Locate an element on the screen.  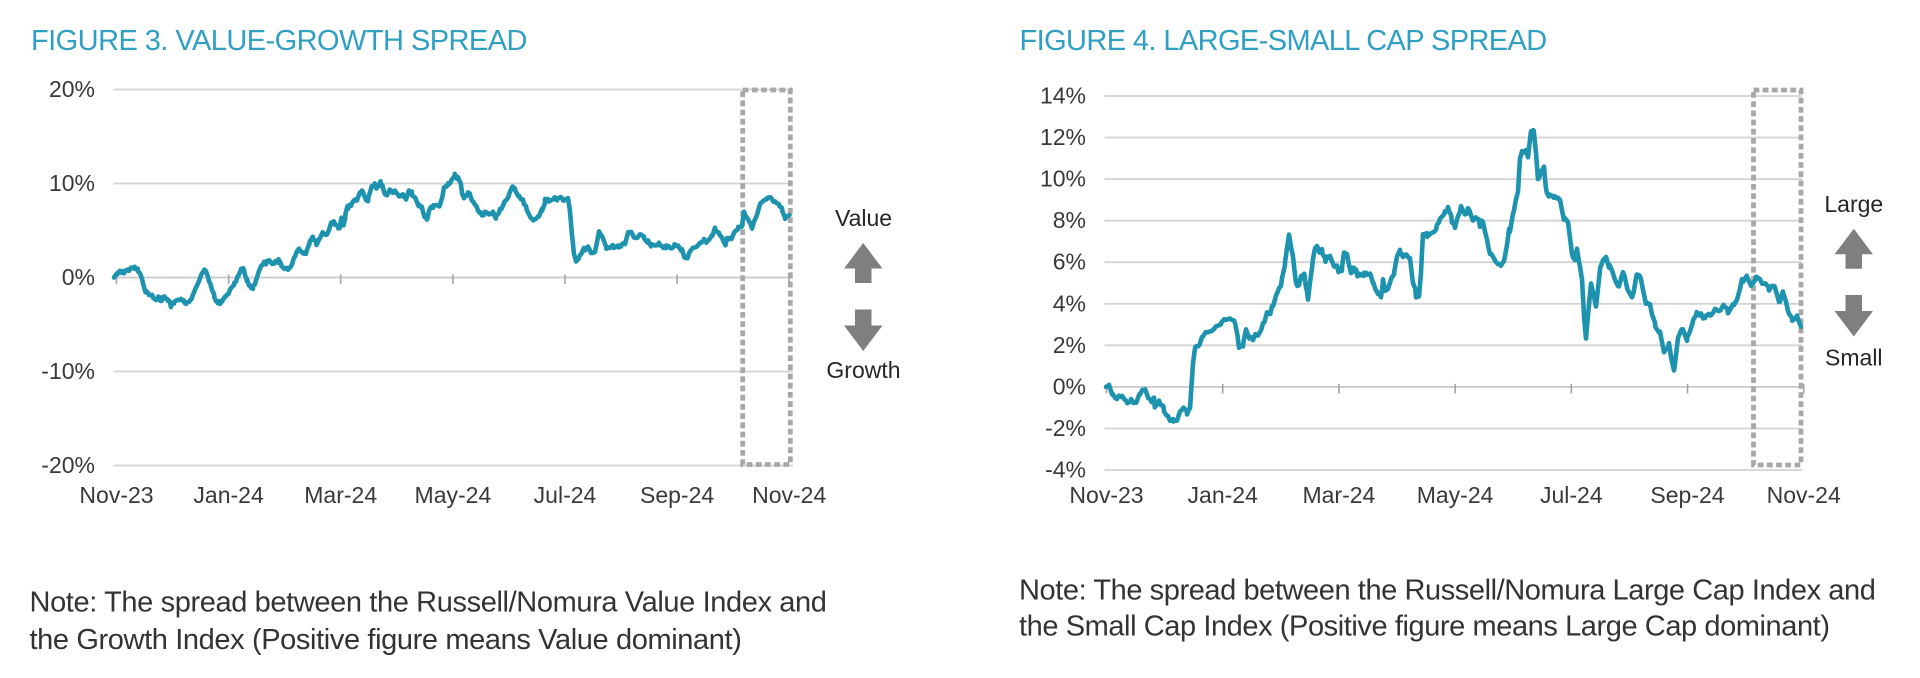
svg-text: 6% is located at coordinates (1069, 262).